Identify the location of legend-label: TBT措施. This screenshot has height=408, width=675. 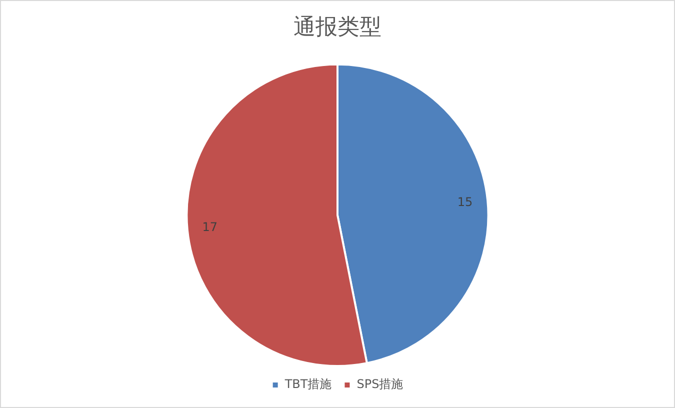
(308, 384).